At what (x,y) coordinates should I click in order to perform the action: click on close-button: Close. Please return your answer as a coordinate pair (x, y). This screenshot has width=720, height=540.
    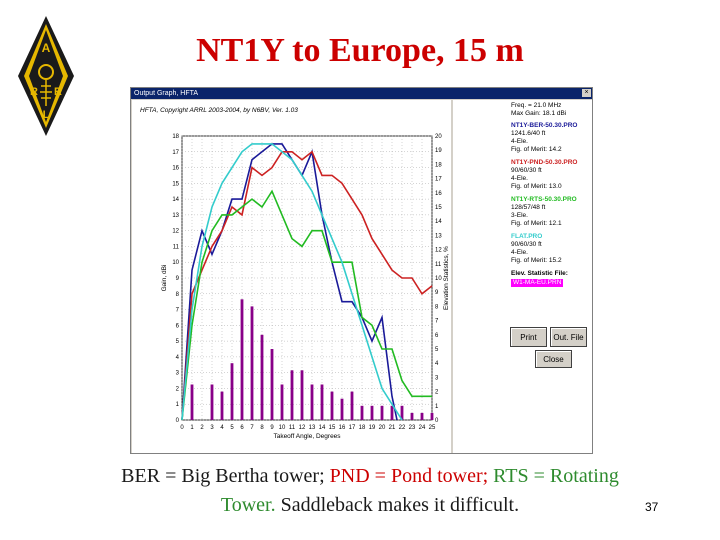
    Looking at the image, I should click on (553, 359).